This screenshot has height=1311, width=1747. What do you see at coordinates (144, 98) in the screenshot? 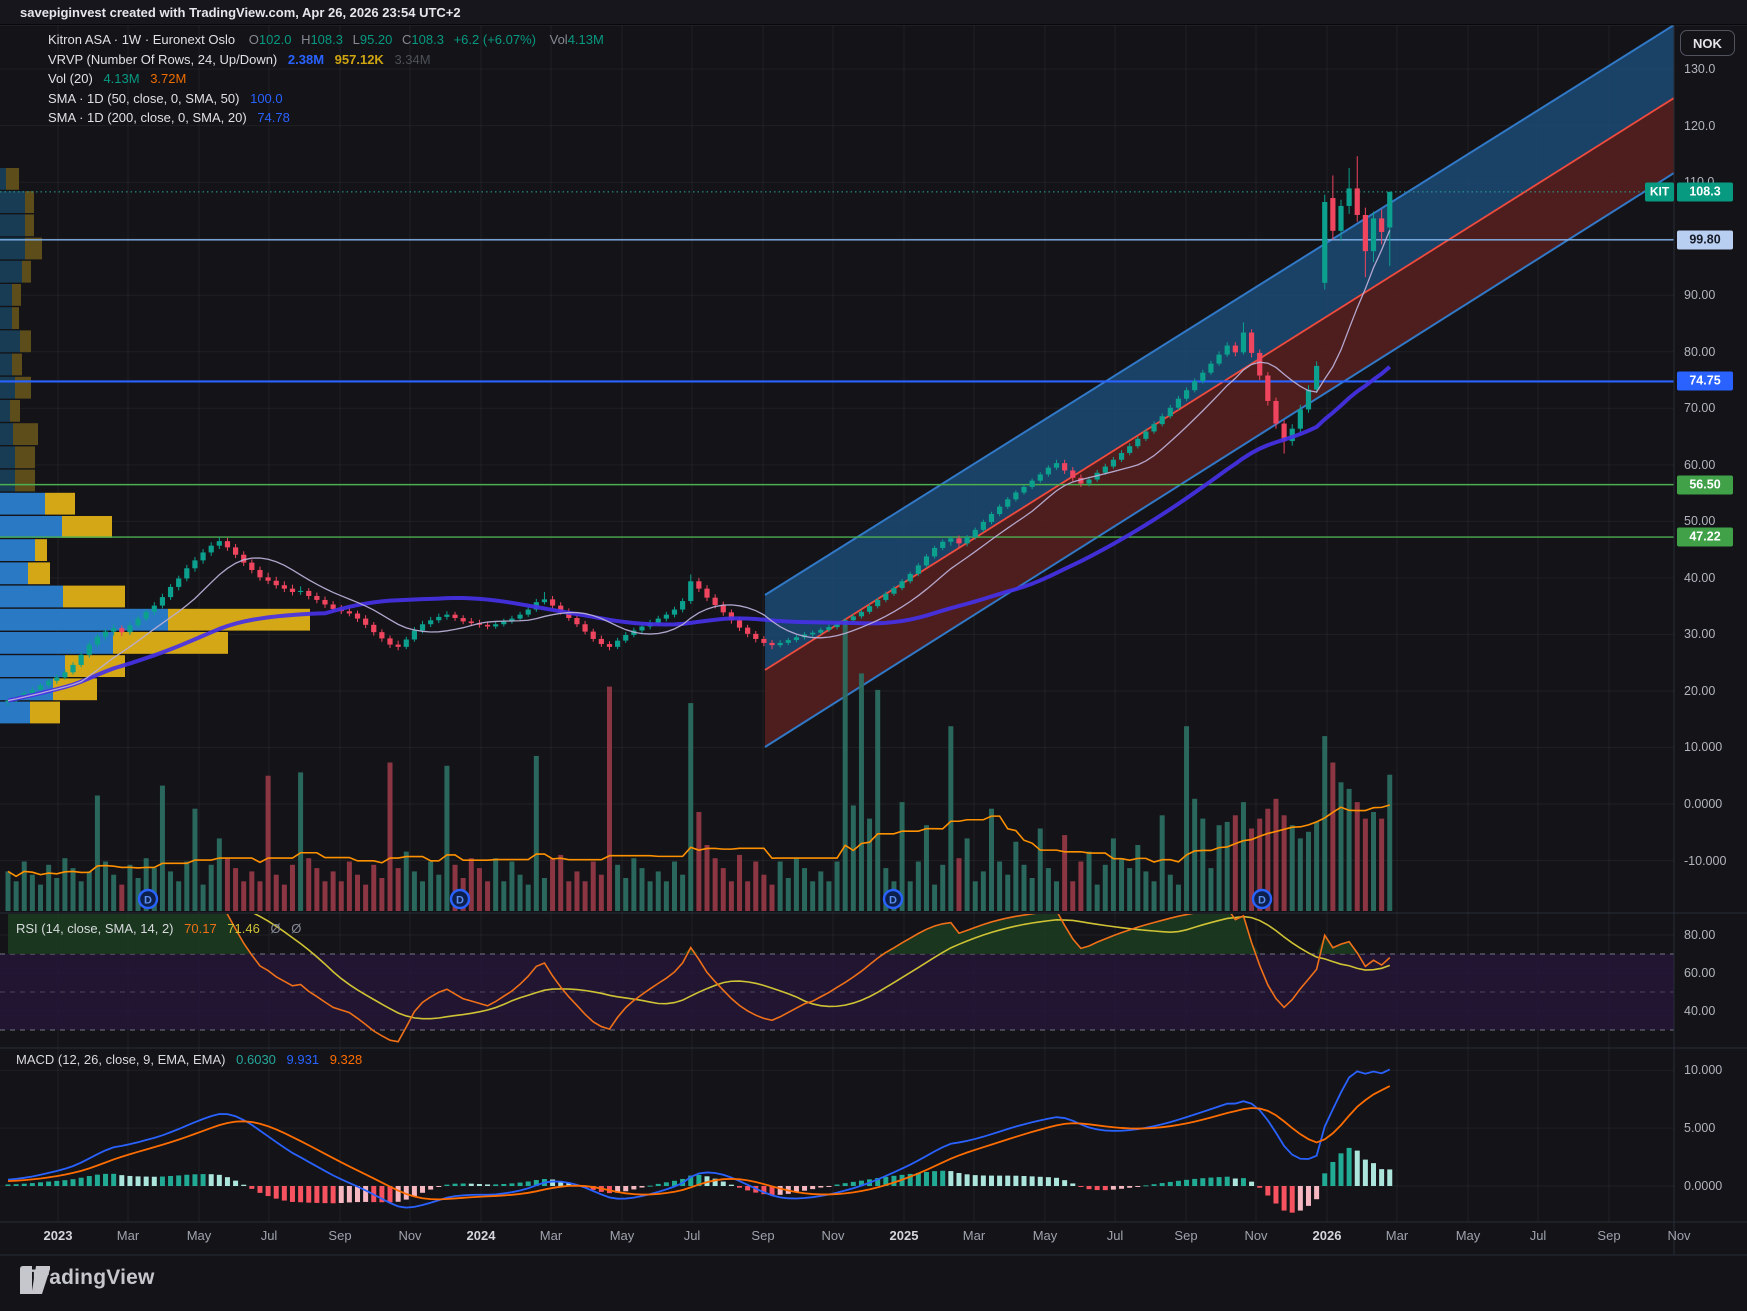
I see `sma50-name: SMA · 1D (50, close, 0, SMA, 50)` at bounding box center [144, 98].